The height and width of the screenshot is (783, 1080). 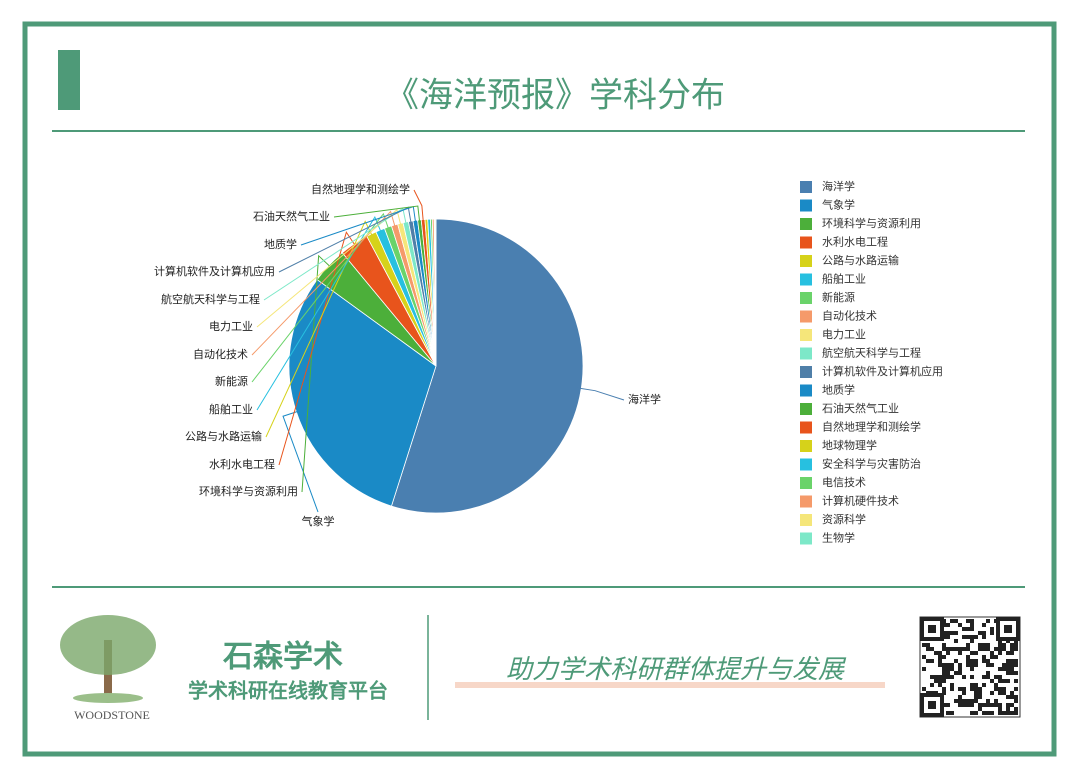 I want to click on tree-ground, so click(x=108, y=698).